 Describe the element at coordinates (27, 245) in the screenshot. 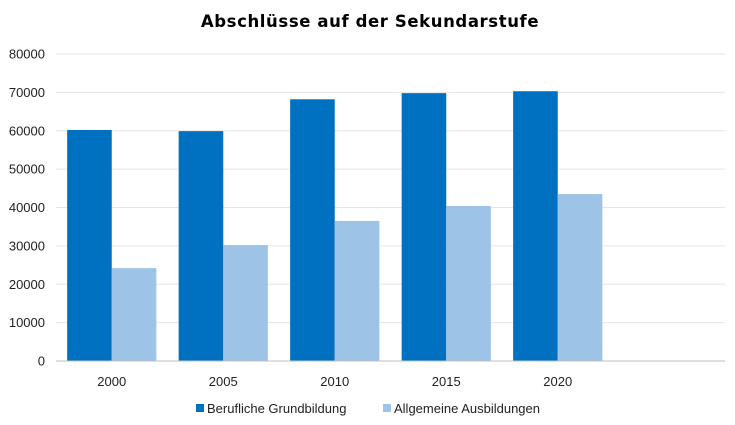

I see `y-tick-label: 30000` at that location.